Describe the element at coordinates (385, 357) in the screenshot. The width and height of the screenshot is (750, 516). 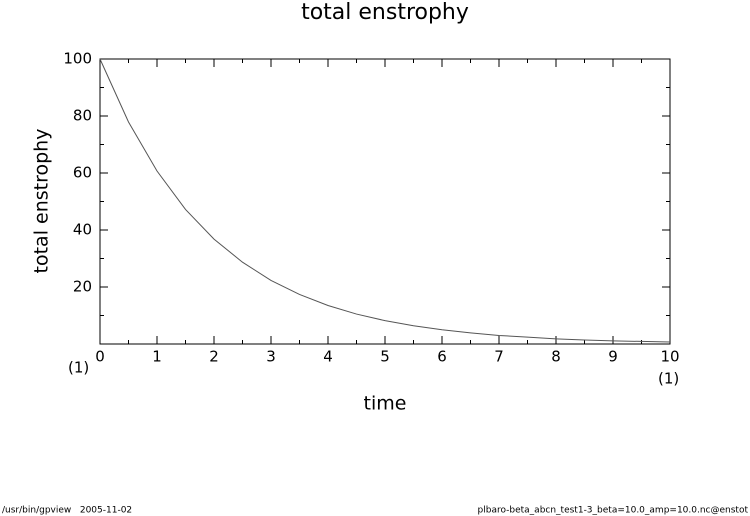
I see `x-tick-label: 5` at that location.